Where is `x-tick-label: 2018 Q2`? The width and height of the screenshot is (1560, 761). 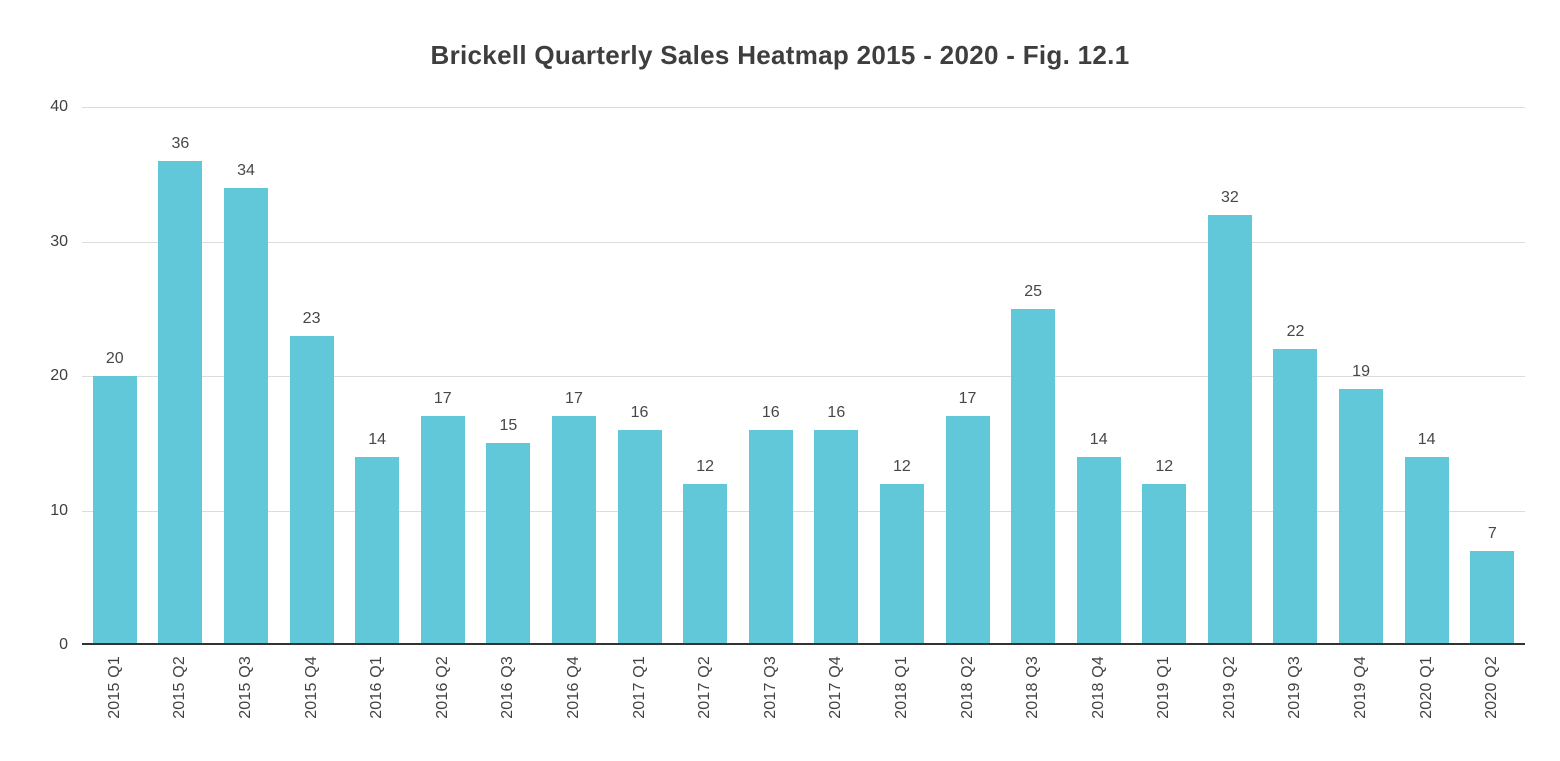
x-tick-label: 2018 Q2 is located at coordinates (967, 687).